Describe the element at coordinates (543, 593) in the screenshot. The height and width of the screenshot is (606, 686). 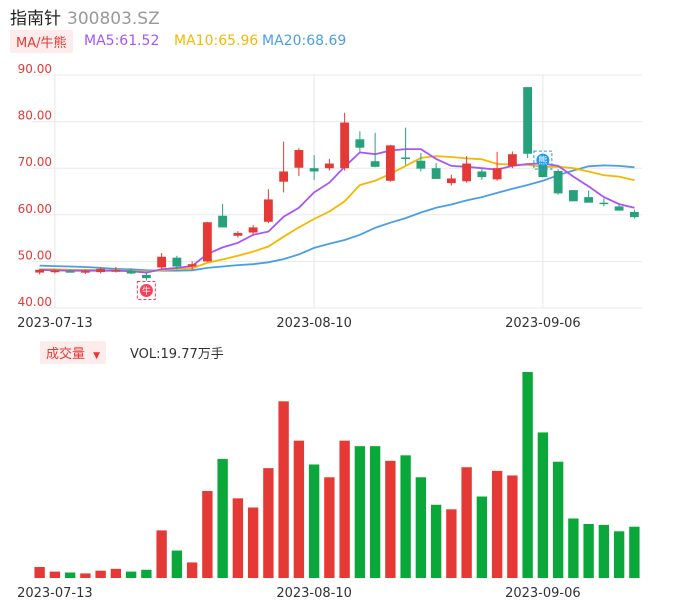
I see `volume-time-tick-label: 2023-09-06` at that location.